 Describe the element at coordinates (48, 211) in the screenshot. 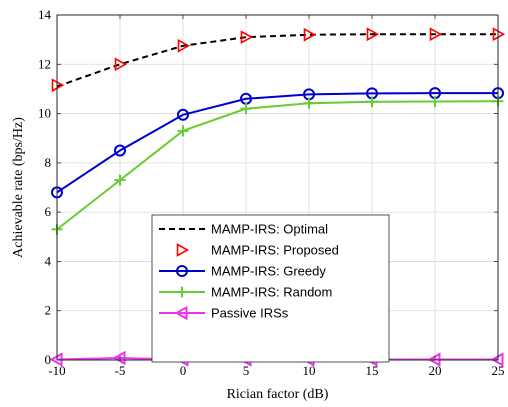

I see `y-tick-label: 6` at that location.